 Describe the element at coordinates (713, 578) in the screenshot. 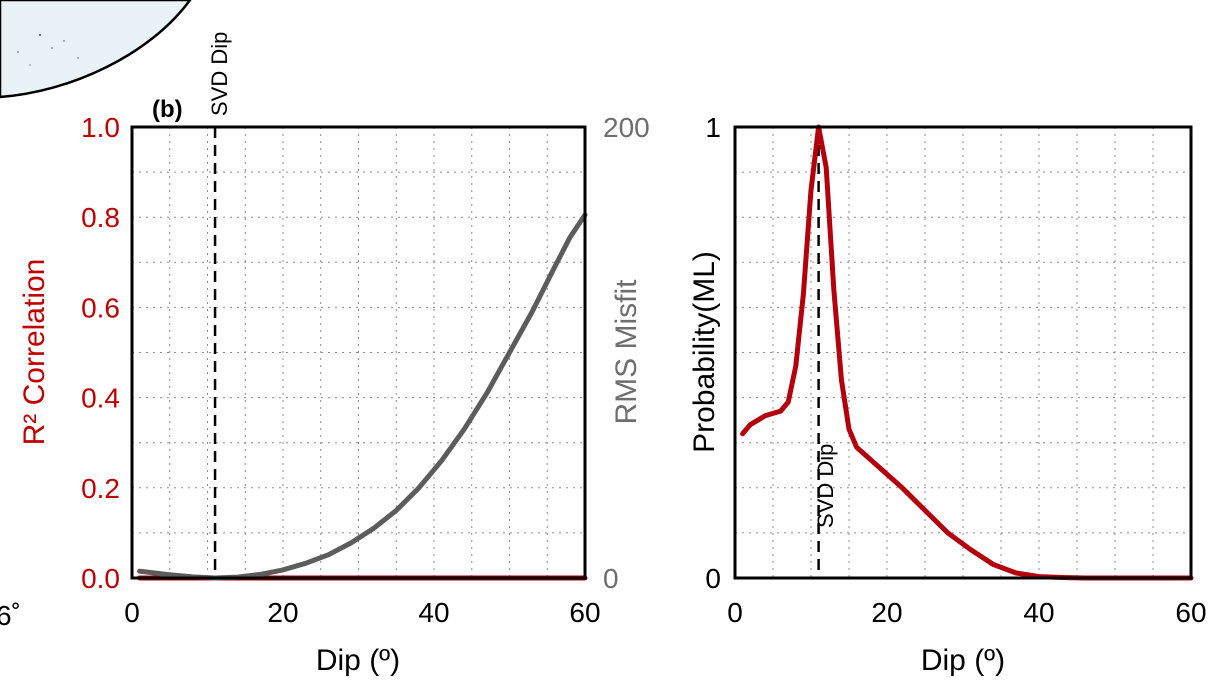

I see `y-tick-label: 0` at that location.